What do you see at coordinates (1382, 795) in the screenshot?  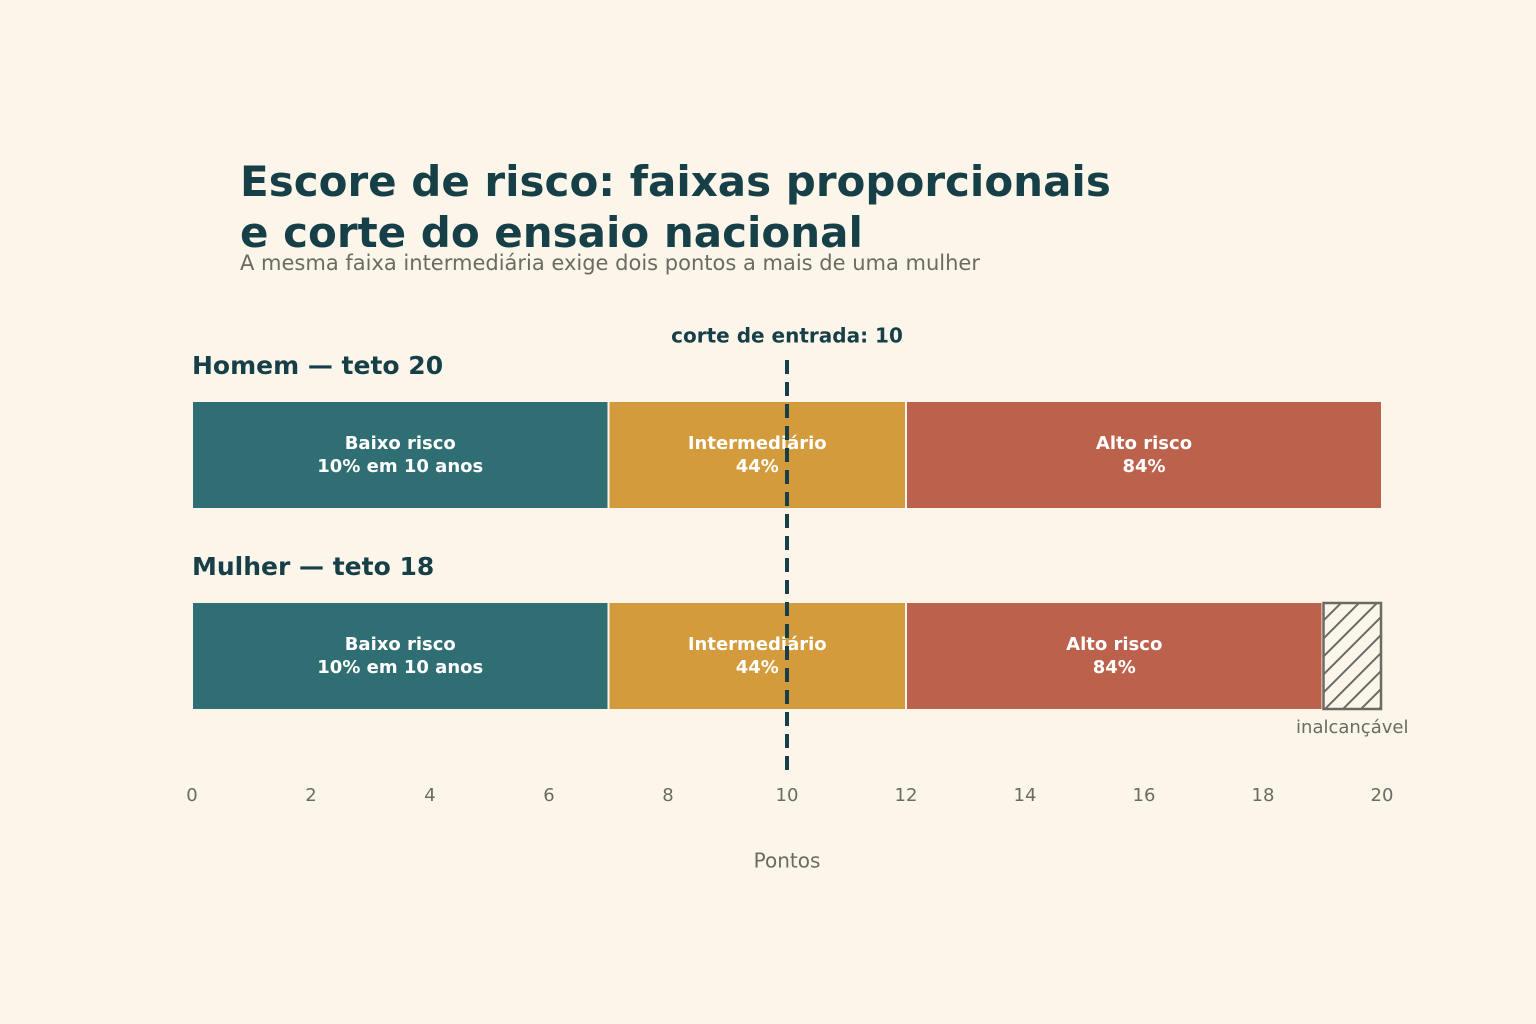 I see `x-tick-label: 20` at bounding box center [1382, 795].